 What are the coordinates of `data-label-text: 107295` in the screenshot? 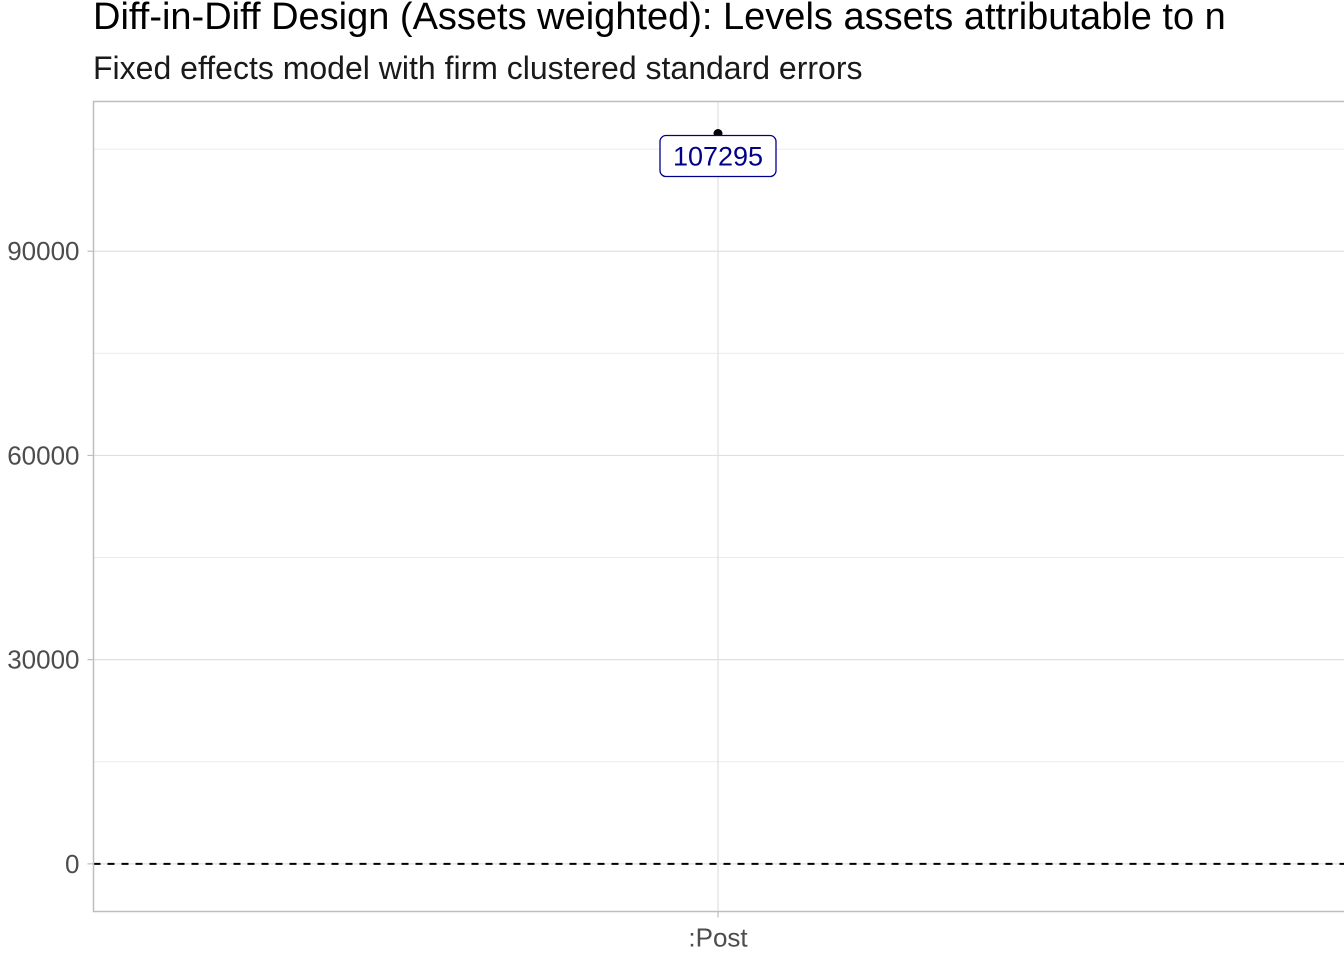 It's located at (718, 157).